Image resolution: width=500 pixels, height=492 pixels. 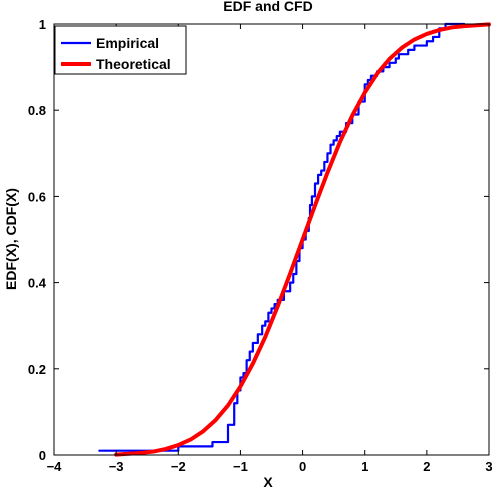 What do you see at coordinates (240, 466) in the screenshot?
I see `x-tick-label: −1` at bounding box center [240, 466].